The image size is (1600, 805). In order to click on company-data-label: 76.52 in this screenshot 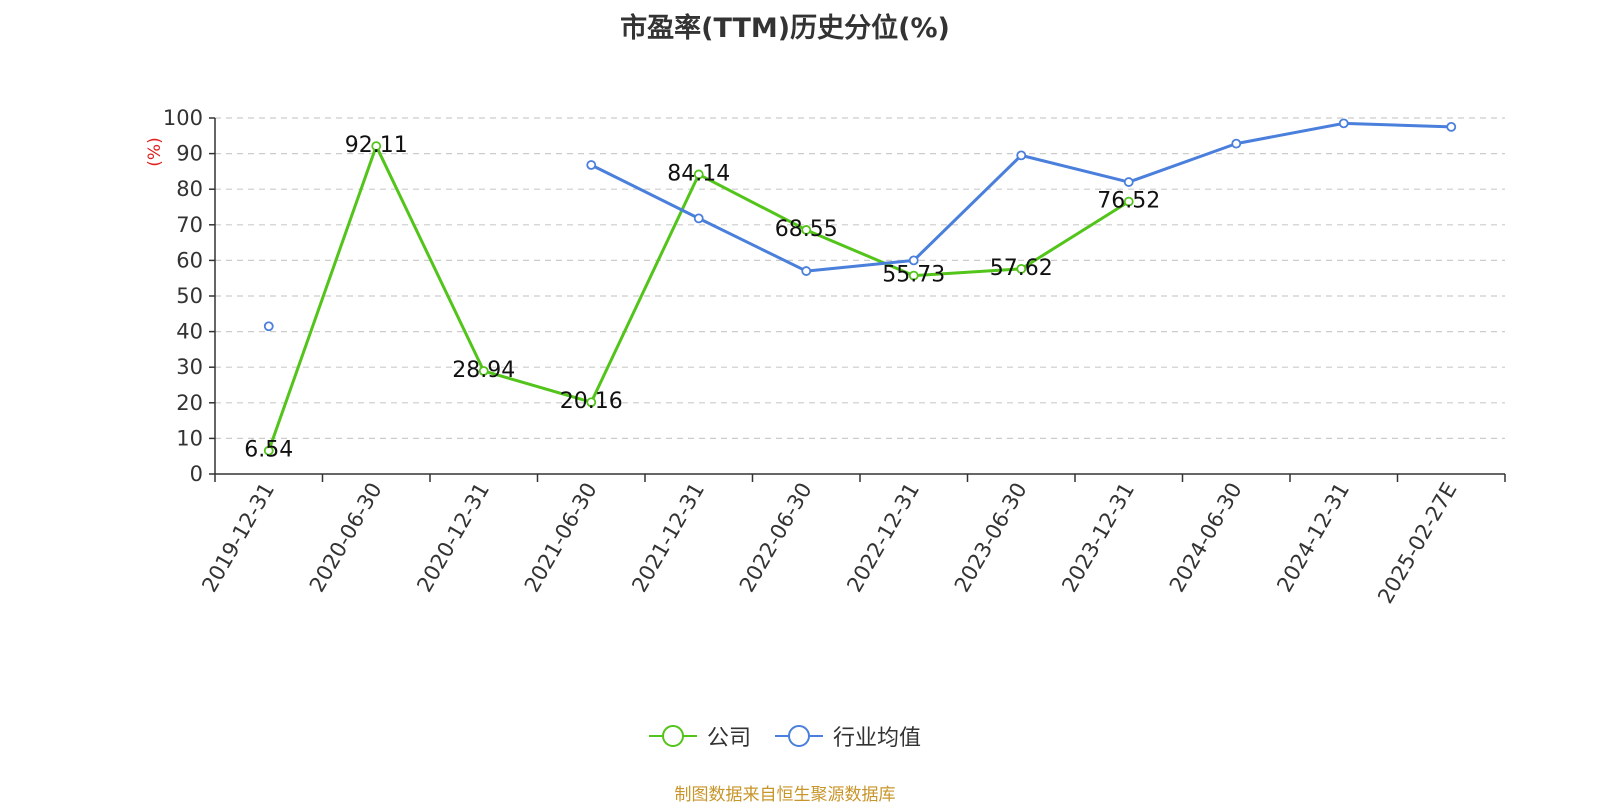, I will do `click(1128, 201)`.